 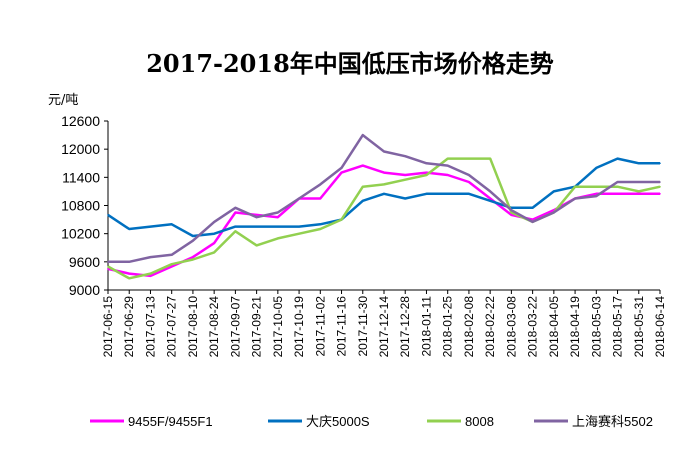 What do you see at coordinates (129, 327) in the screenshot?
I see `x-tick-label: 2017-06-29` at bounding box center [129, 327].